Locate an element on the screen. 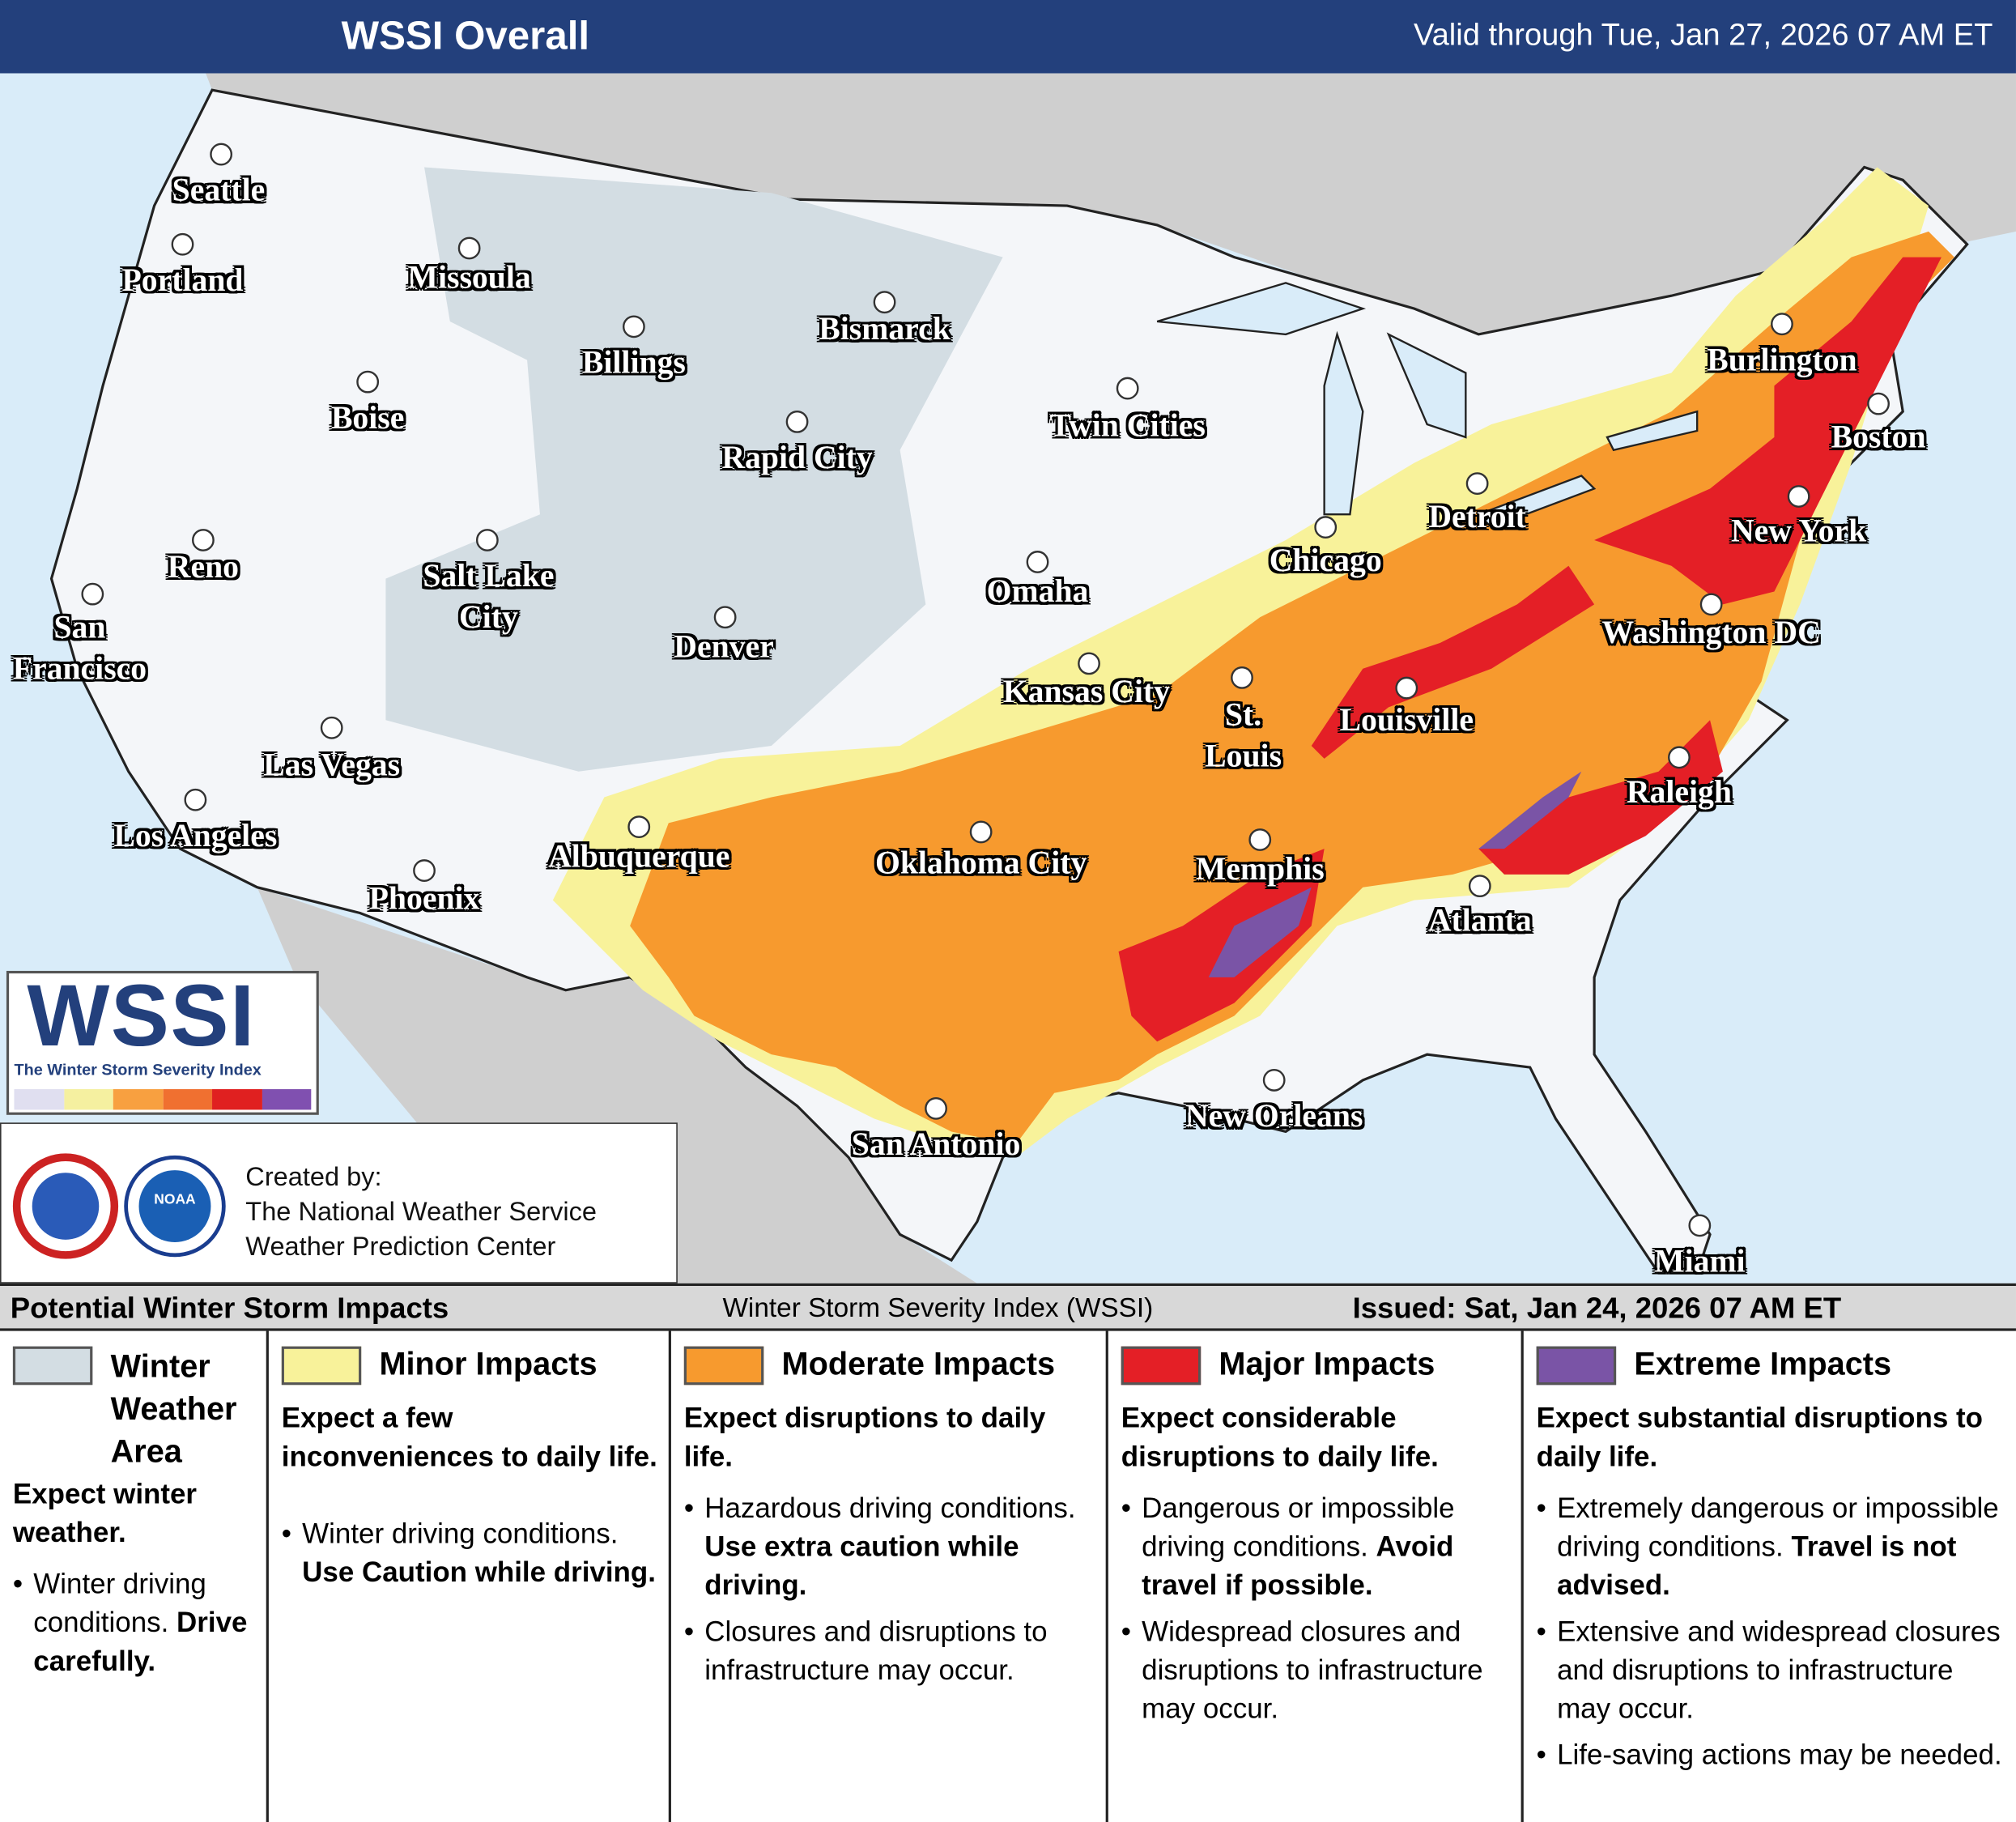  issued: Issued: Sat, Jan 24, 2026 07 AM ET is located at coordinates (1597, 1308).